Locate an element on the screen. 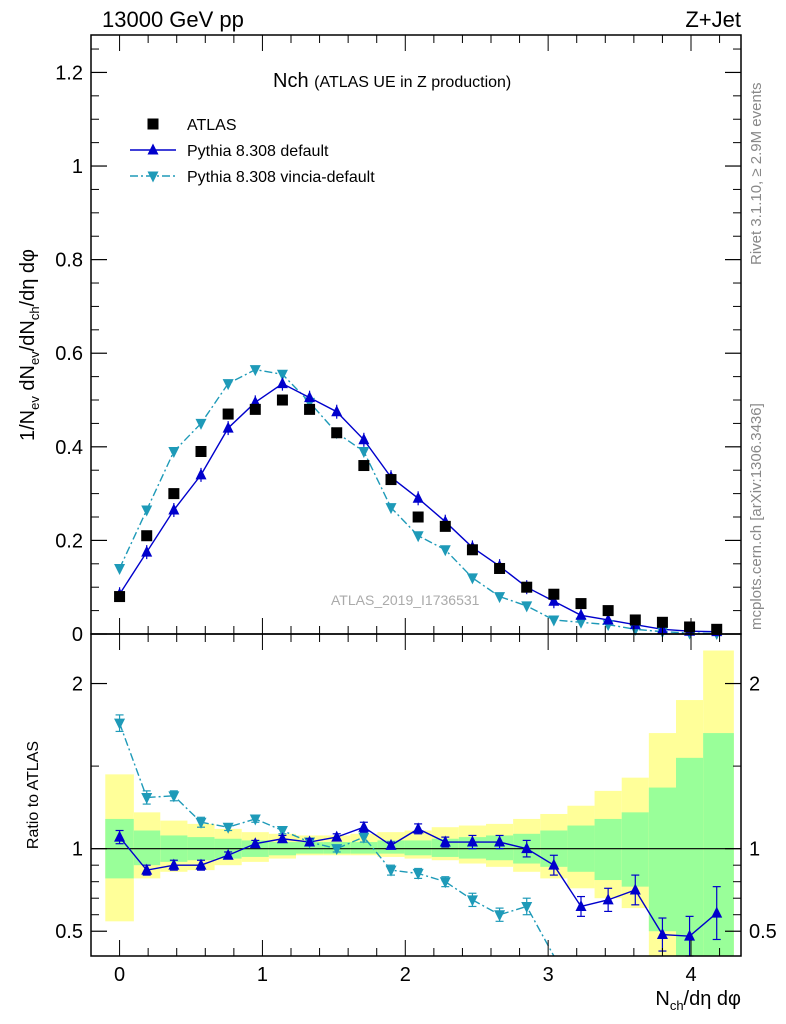 Image resolution: width=786 pixels, height=1024 pixels. main-ytick-label: 1.2 is located at coordinates (69, 73).